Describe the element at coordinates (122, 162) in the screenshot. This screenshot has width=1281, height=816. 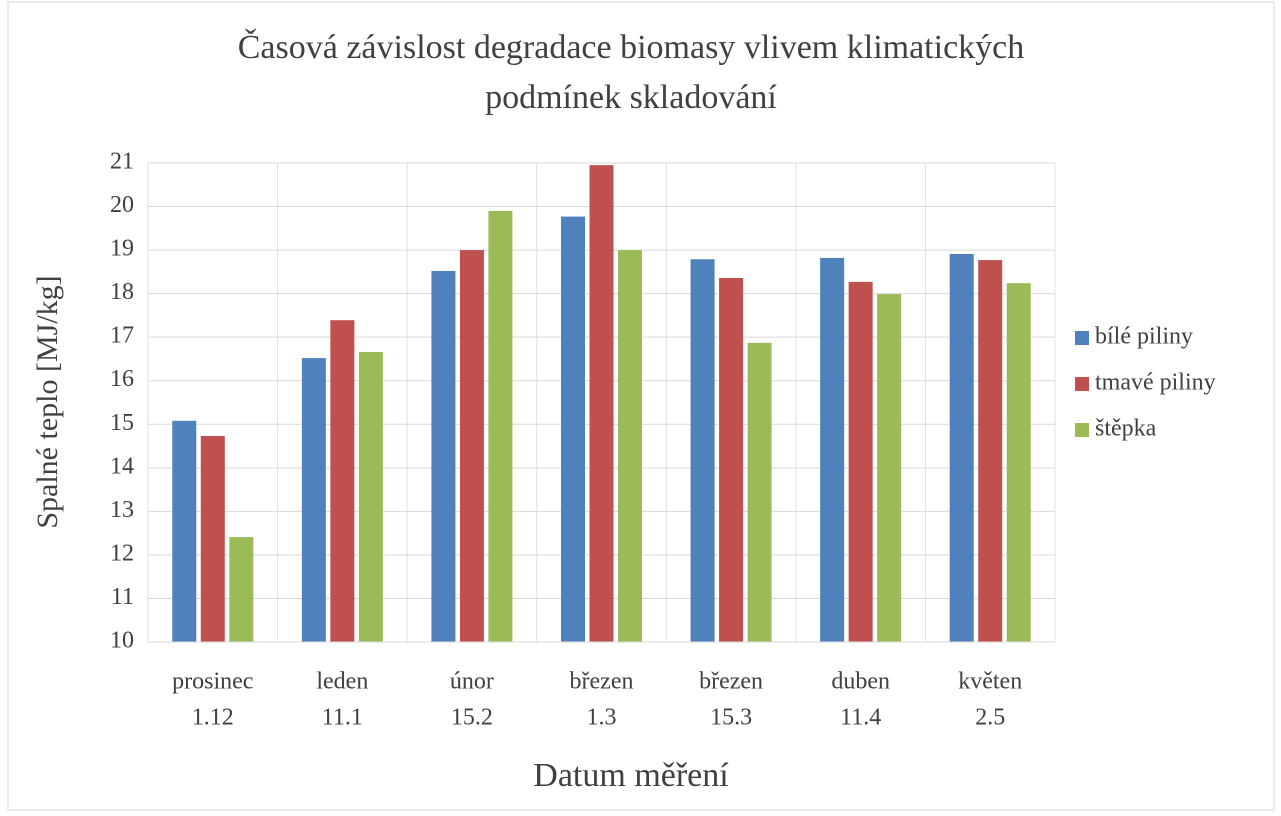
I see `y-tick-label: 21` at that location.